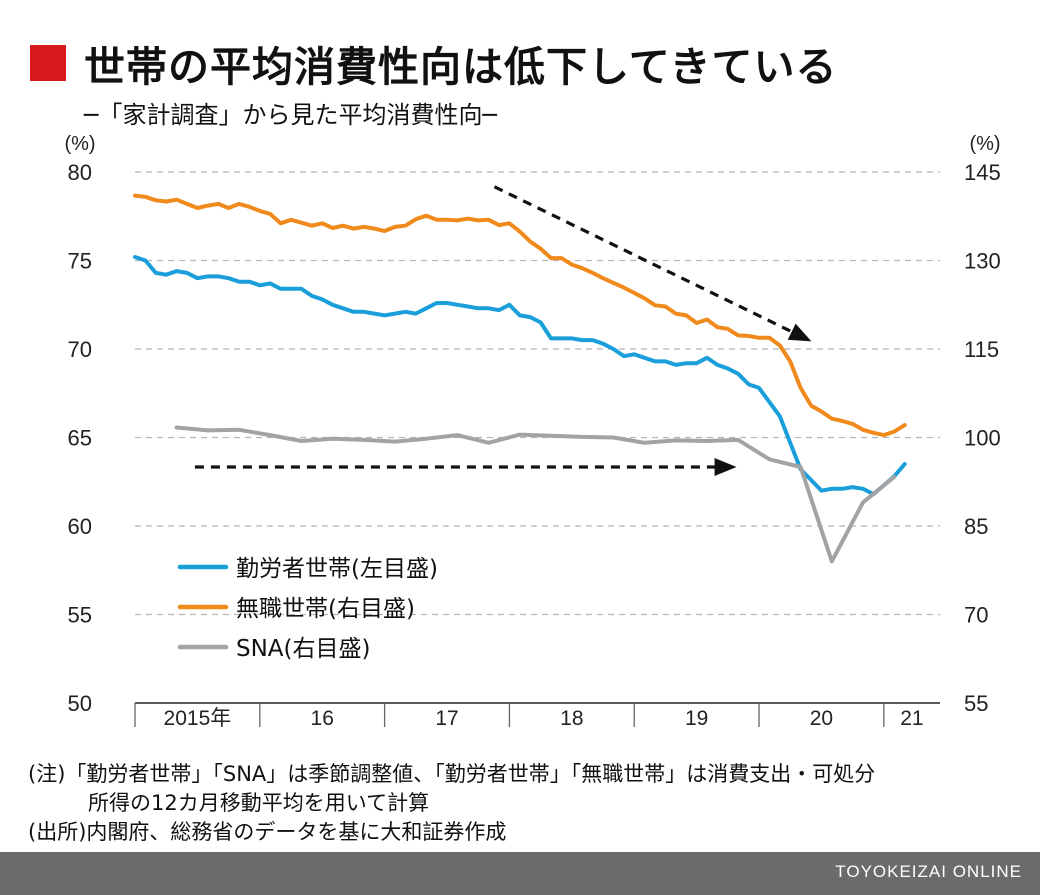  Describe the element at coordinates (461, 67) in the screenshot. I see `chart-title: 世帯の平均消費性向は低下してきている` at that location.